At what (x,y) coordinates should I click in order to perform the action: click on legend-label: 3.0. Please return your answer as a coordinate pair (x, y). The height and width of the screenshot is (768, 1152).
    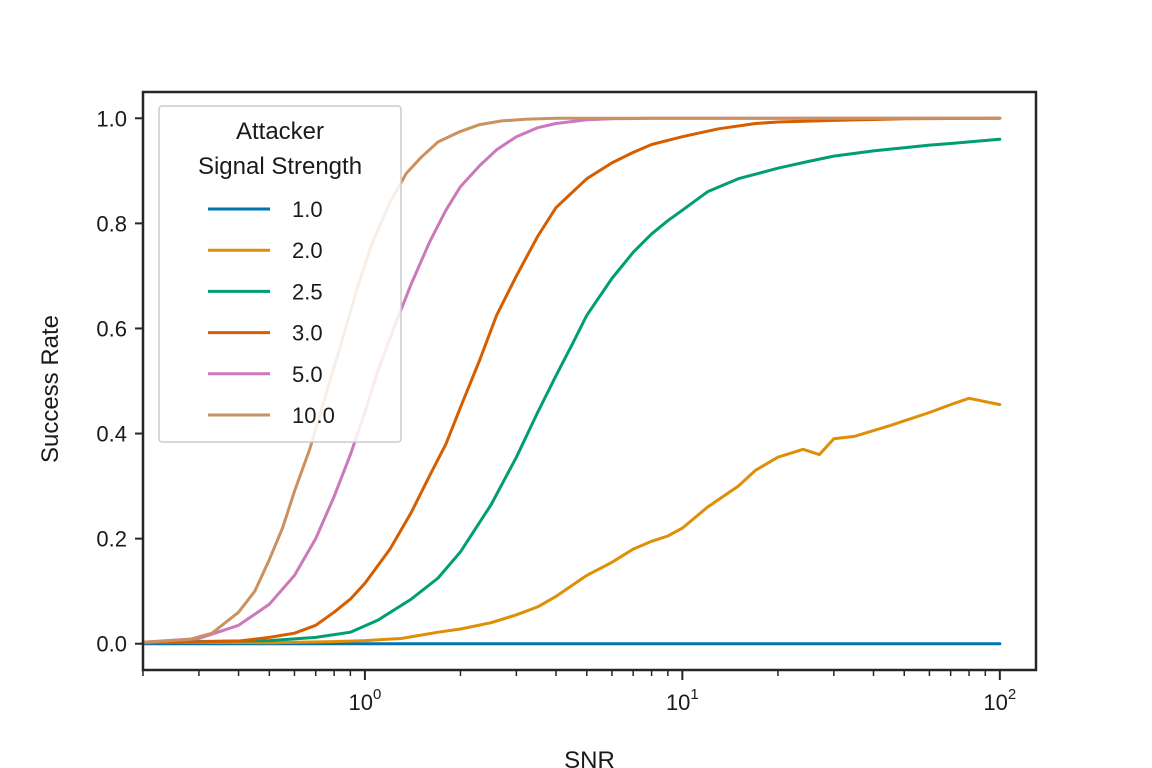
    Looking at the image, I should click on (307, 333).